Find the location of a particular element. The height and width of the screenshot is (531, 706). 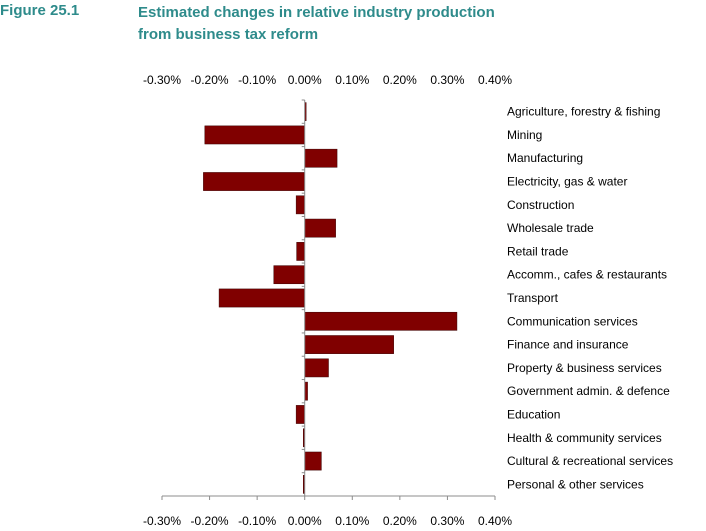

category-label: Construction is located at coordinates (540, 205).